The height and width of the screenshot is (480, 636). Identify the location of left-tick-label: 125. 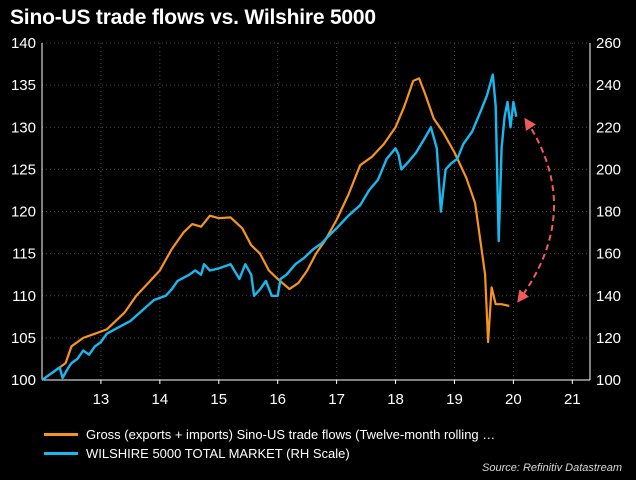
(23, 169).